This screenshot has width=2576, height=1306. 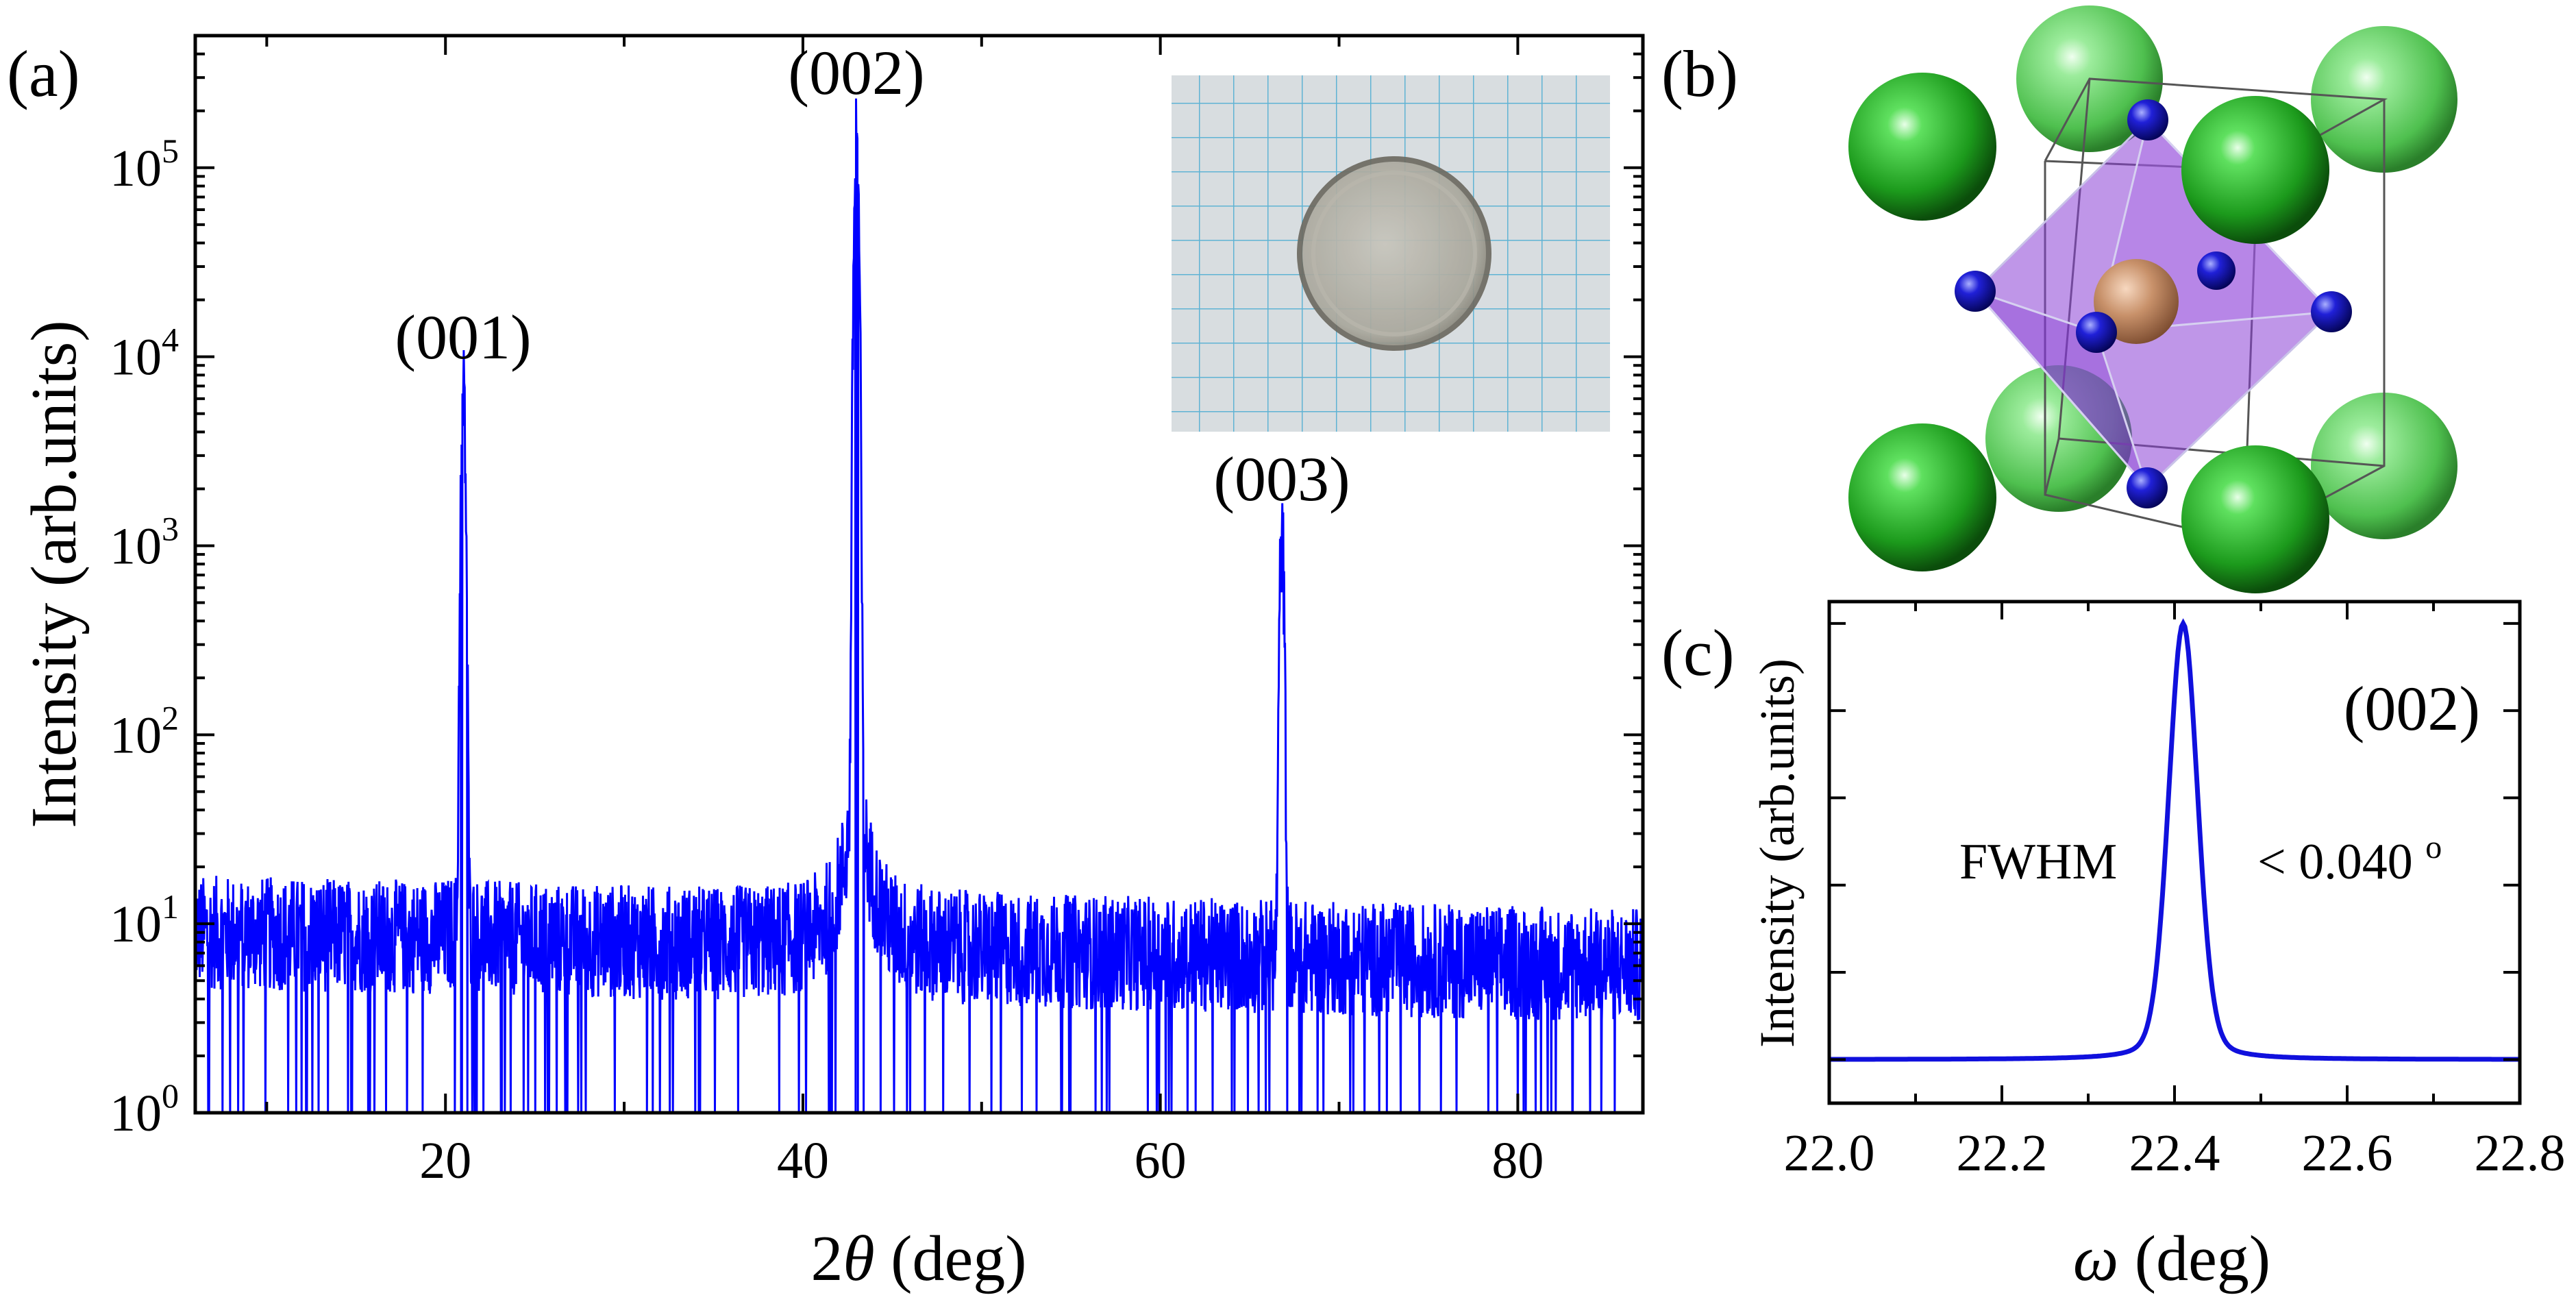 What do you see at coordinates (918, 1258) in the screenshot?
I see `panel-a-x-axis-title: 2θ (deg)` at bounding box center [918, 1258].